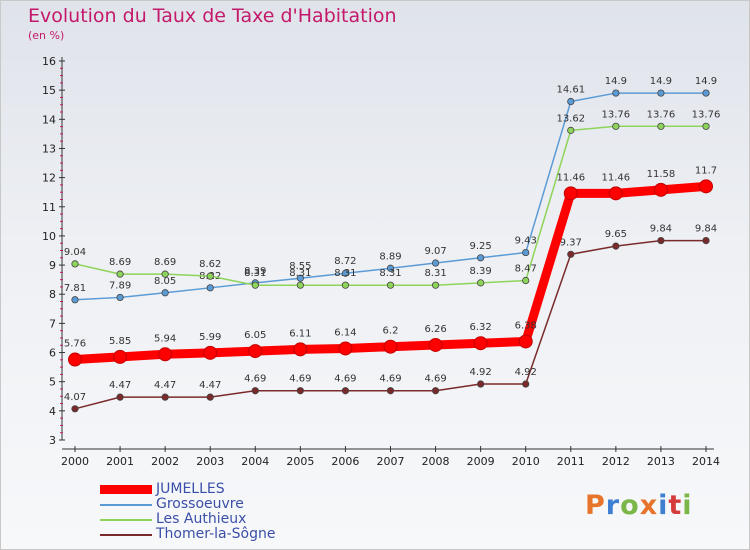 The width and height of the screenshot is (750, 550). Describe the element at coordinates (75, 288) in the screenshot. I see `data-label: 7.81` at that location.